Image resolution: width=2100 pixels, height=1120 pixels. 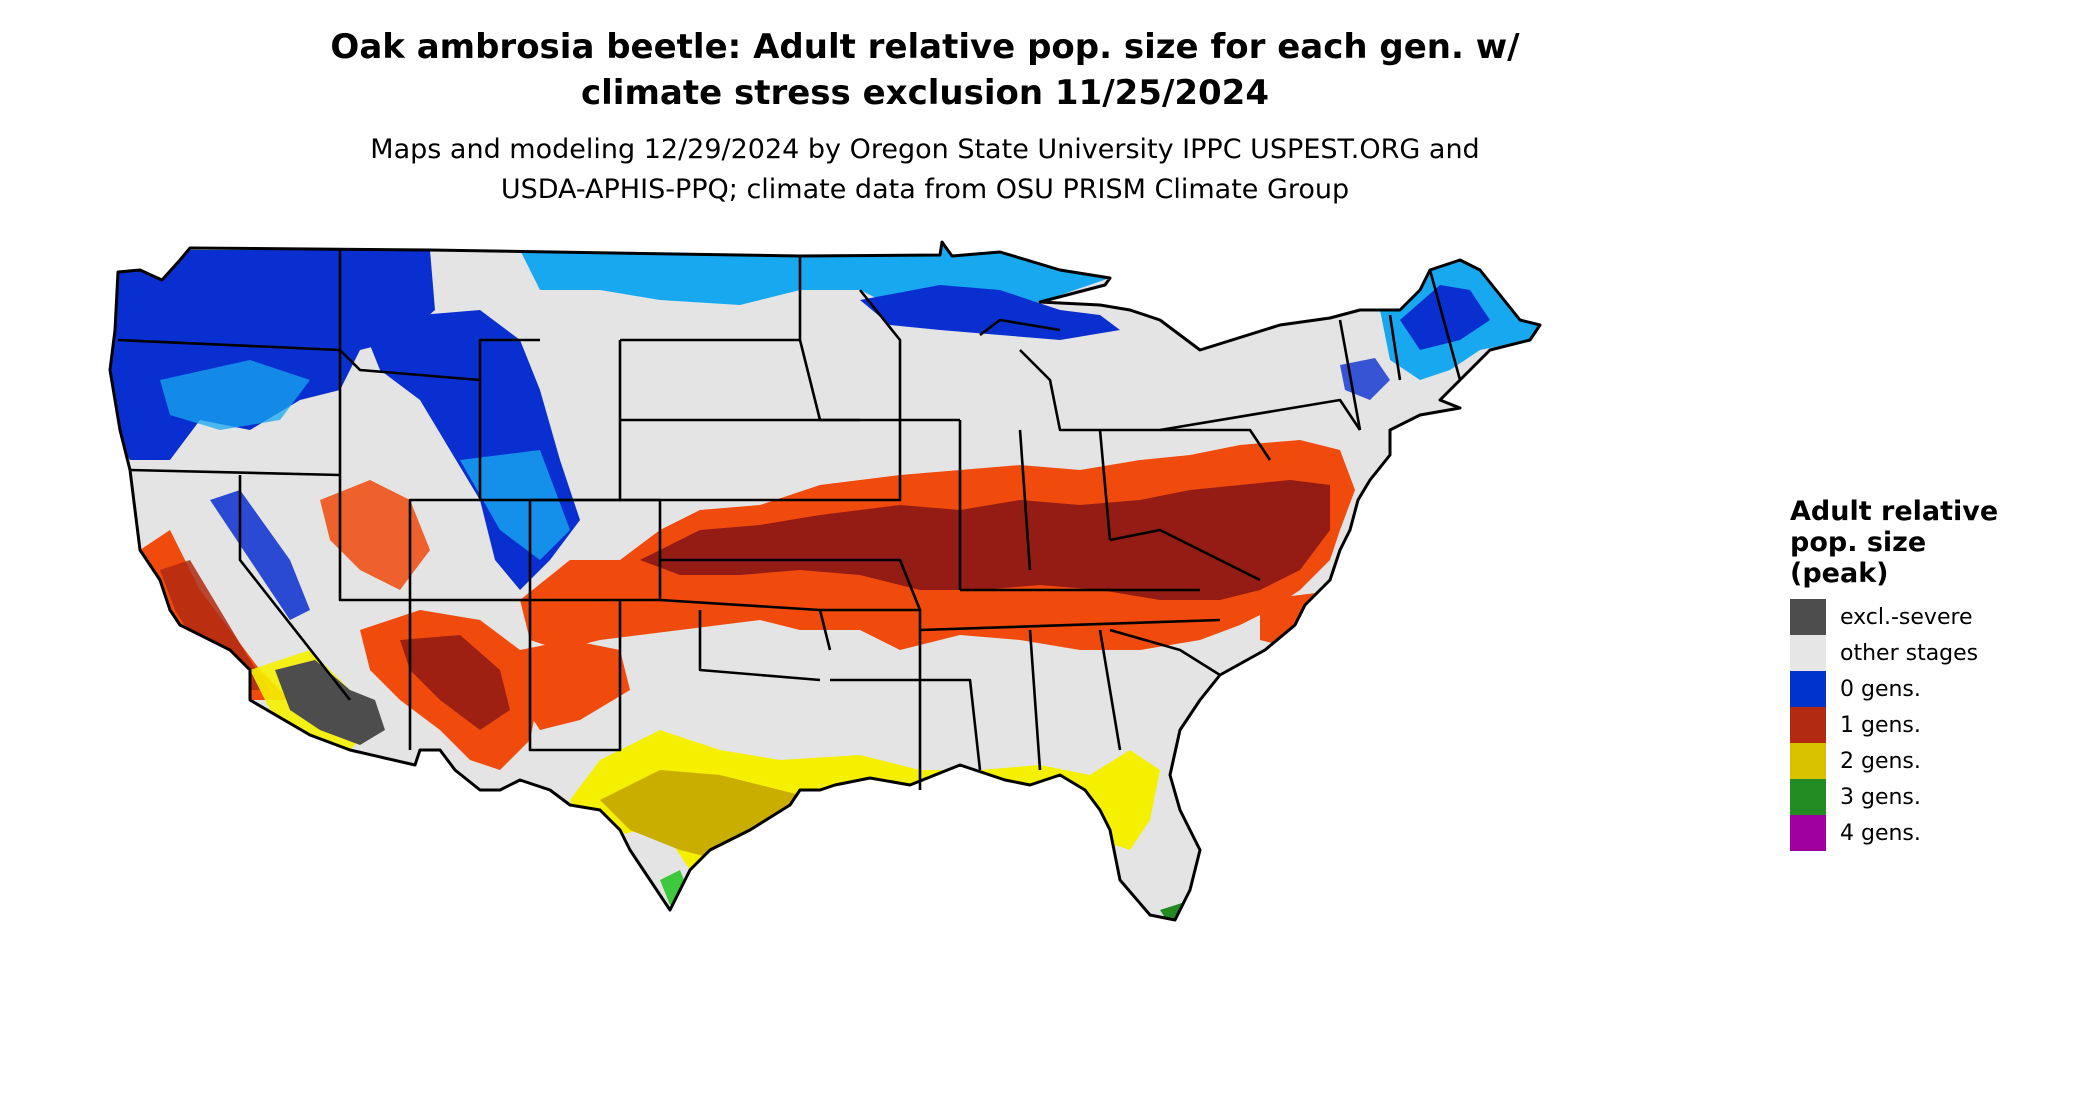 I want to click on region-excl-severe-desert, so click(x=330, y=702).